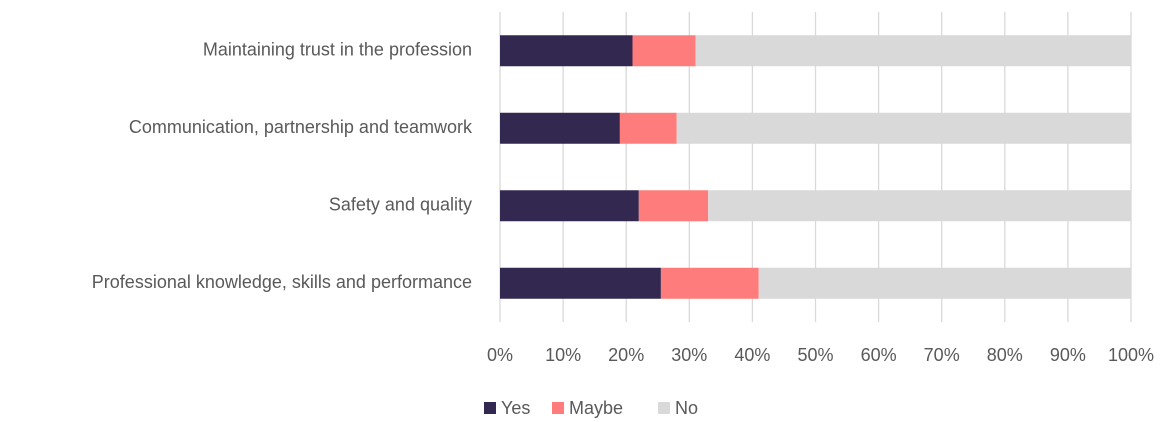 The height and width of the screenshot is (422, 1170). I want to click on y-tick-label: Safety and quality, so click(400, 205).